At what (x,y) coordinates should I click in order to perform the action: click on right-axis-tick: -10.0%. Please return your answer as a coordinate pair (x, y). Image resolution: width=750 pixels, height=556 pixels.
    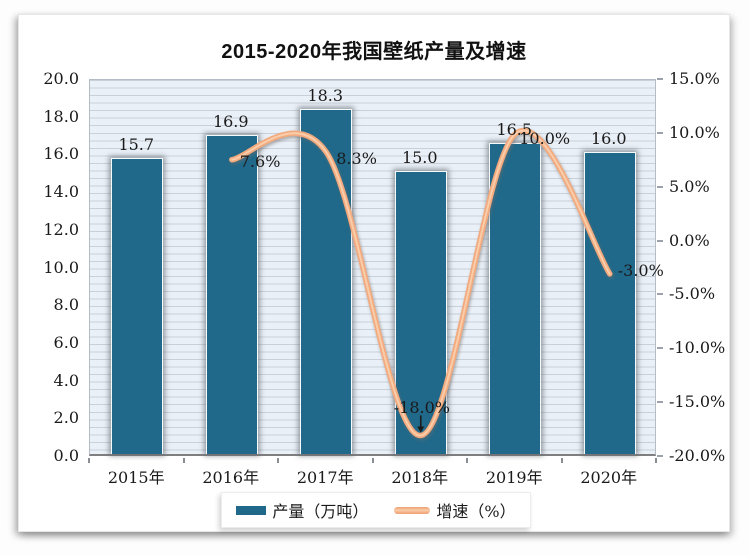
    Looking at the image, I should click on (697, 348).